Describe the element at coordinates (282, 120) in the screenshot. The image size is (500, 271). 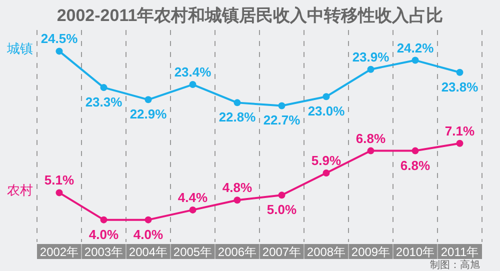
I see `data-label: 22.7%` at that location.